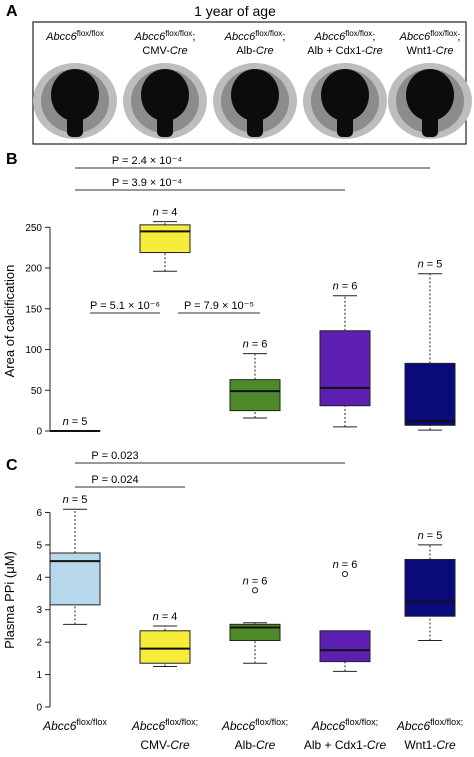 The height and width of the screenshot is (757, 474). I want to click on y-tick-label: 5, so click(39, 545).